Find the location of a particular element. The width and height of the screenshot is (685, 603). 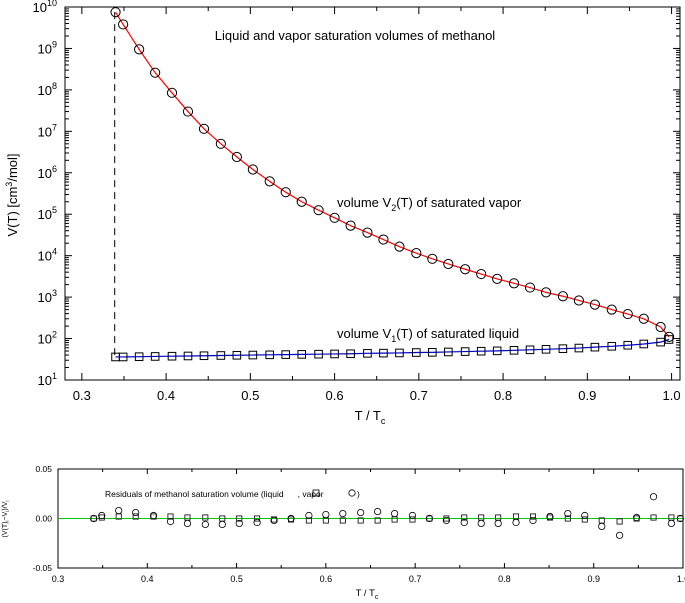

residuals-y-tick-label: -0.05 is located at coordinates (43, 568).